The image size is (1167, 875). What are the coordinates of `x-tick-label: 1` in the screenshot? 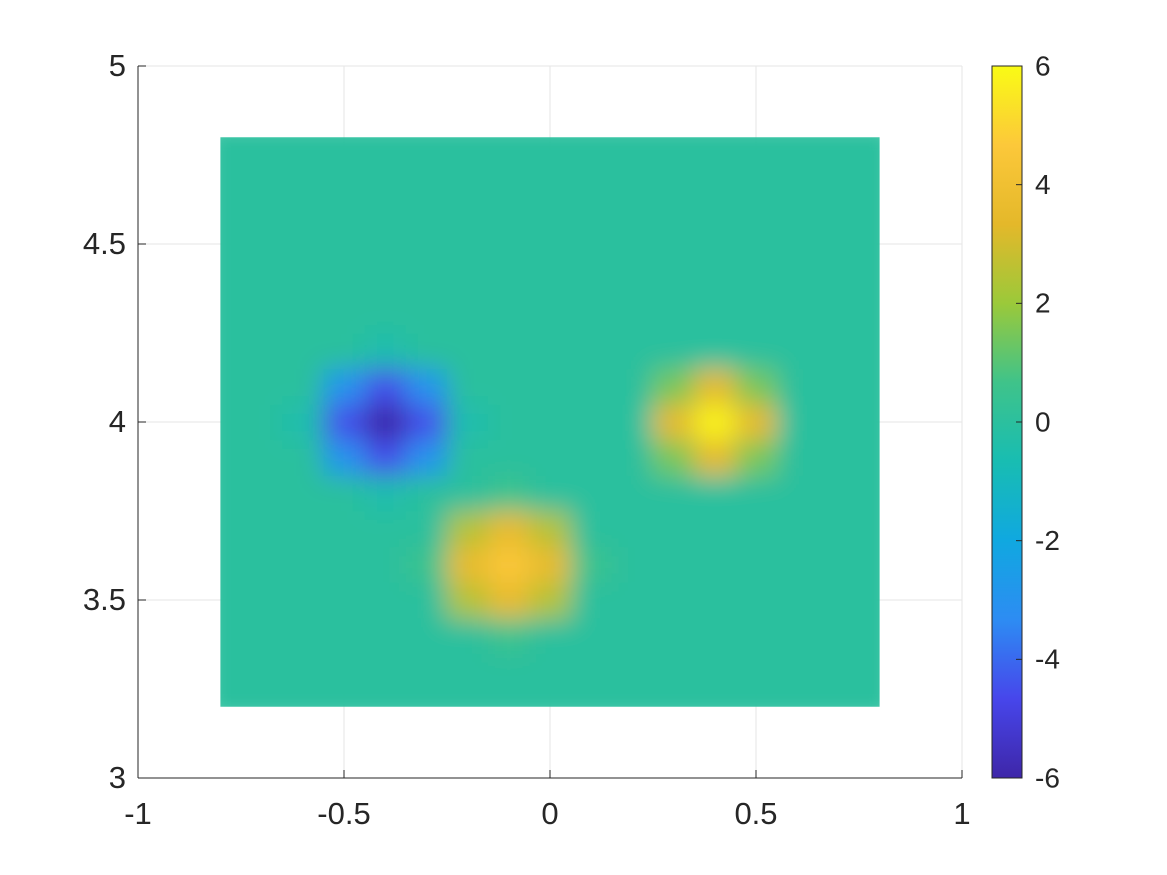 It's located at (961, 813).